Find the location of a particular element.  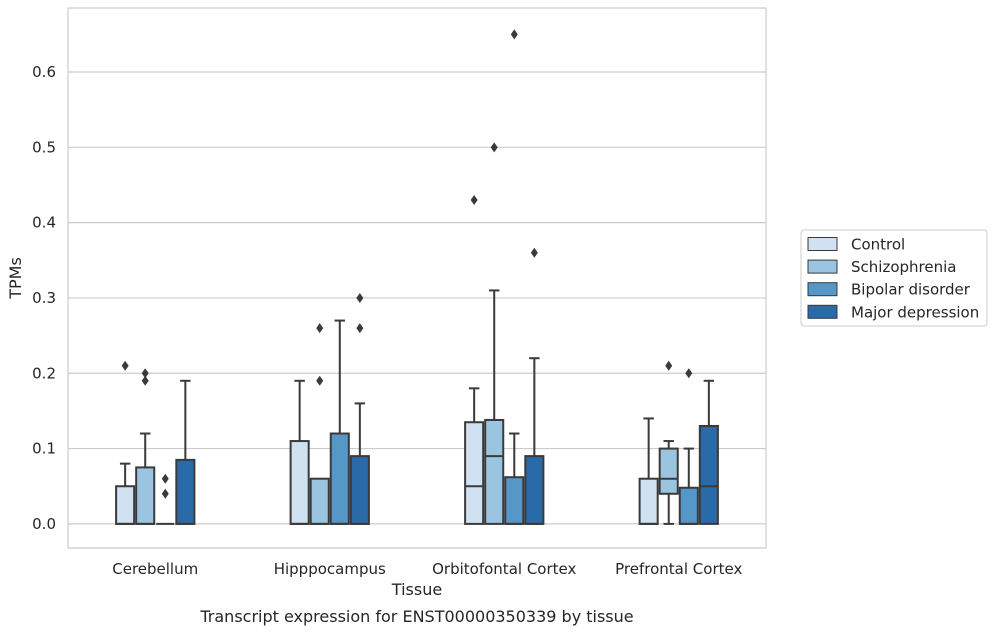

x-tick-label-1: Hipppocampus is located at coordinates (330, 569).